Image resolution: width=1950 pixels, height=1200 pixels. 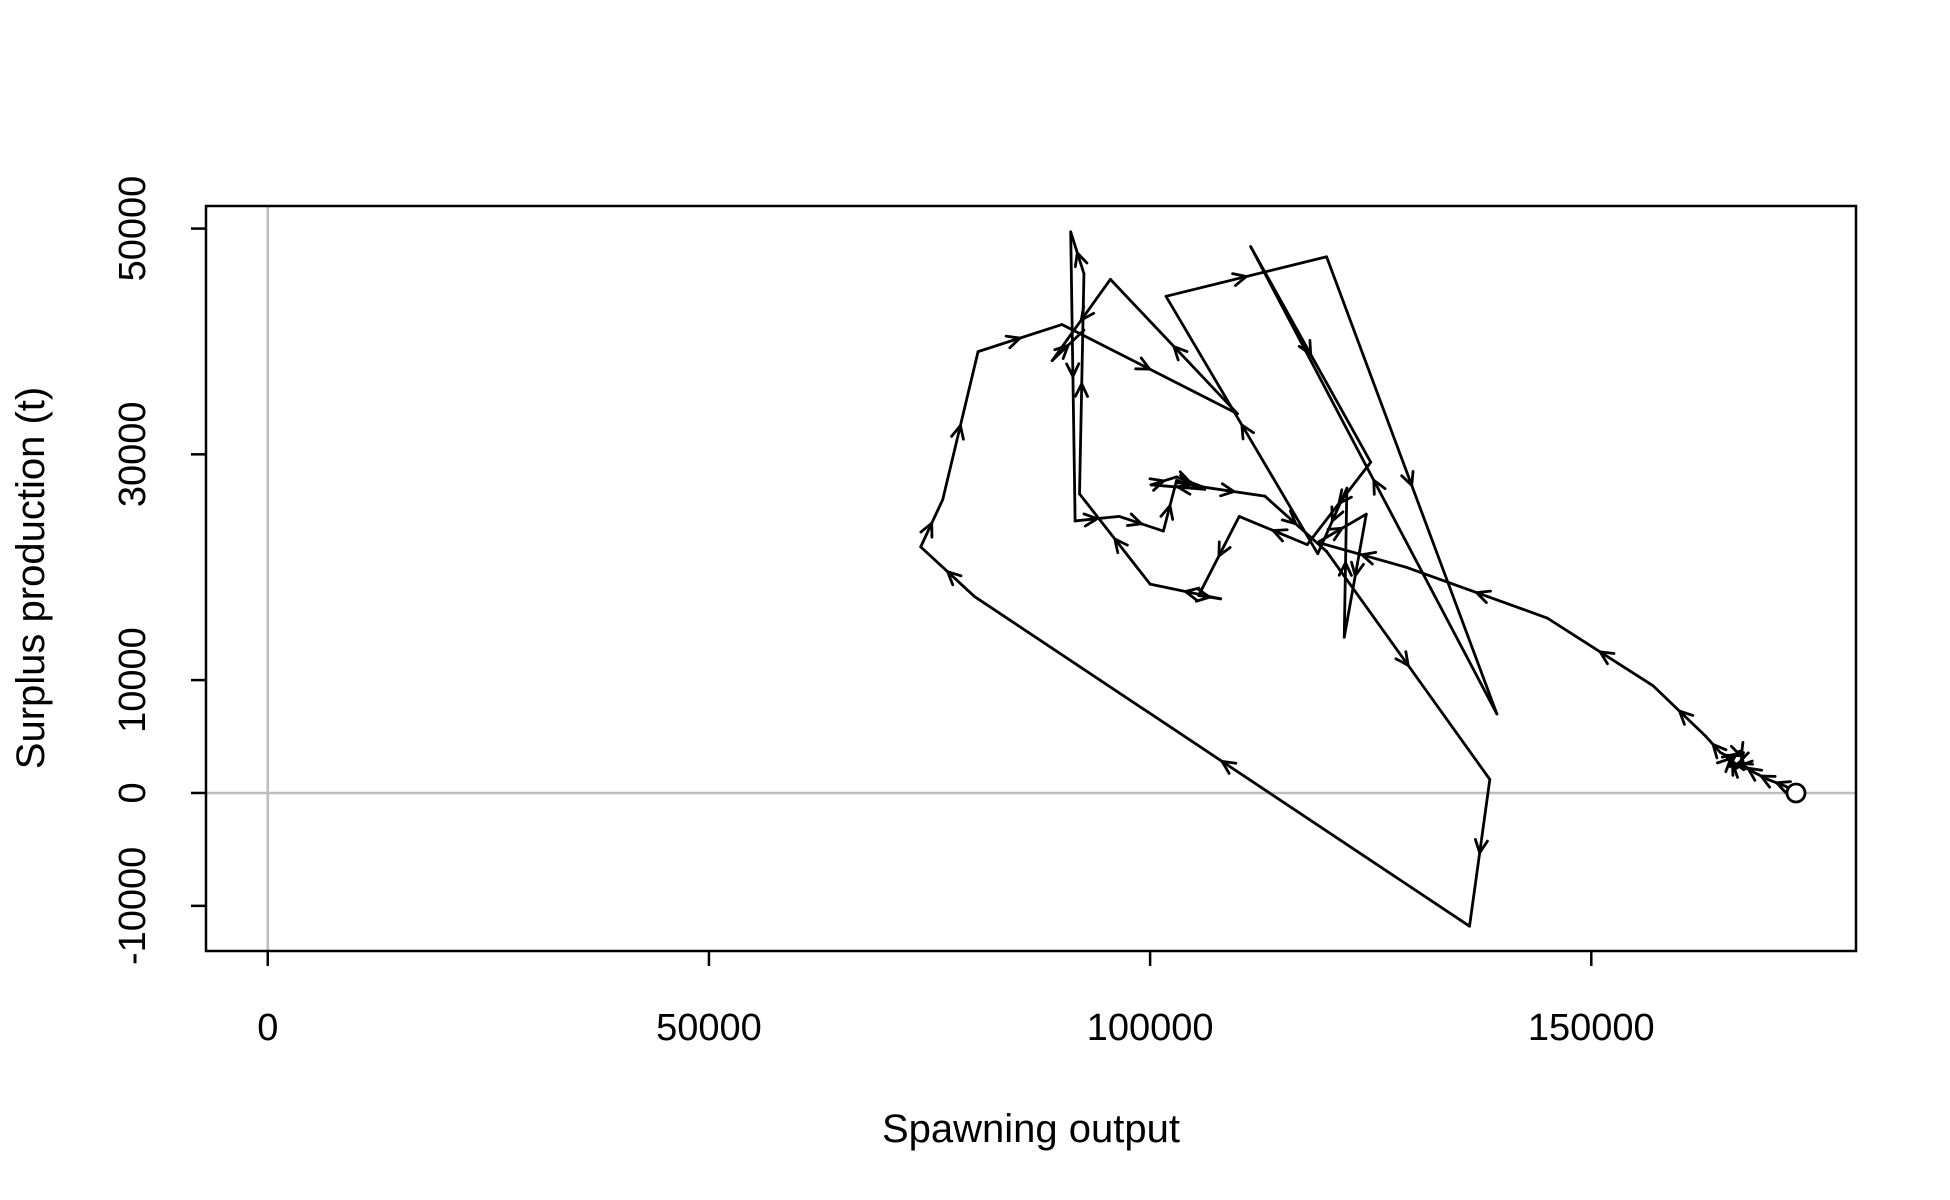 I want to click on start-point-marker, so click(x=1796, y=793).